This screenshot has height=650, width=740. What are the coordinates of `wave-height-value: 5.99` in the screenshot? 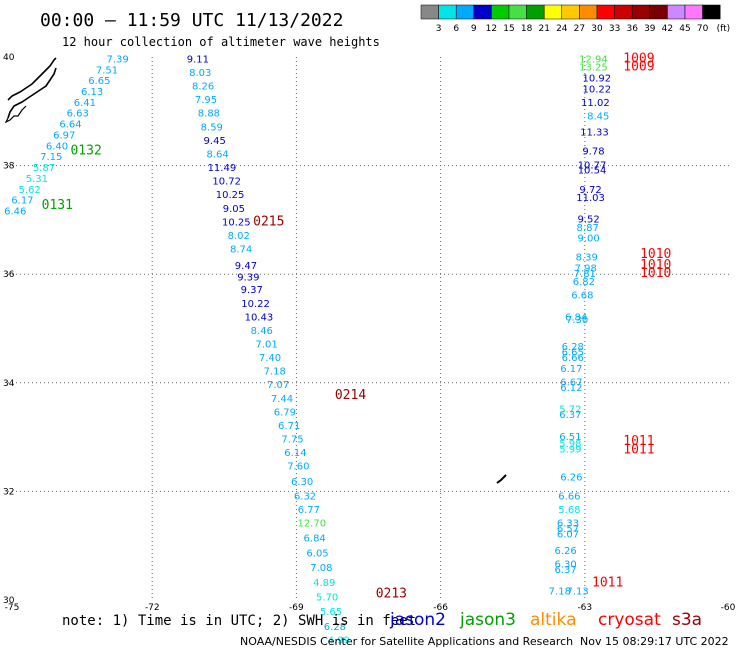 It's located at (570, 449).